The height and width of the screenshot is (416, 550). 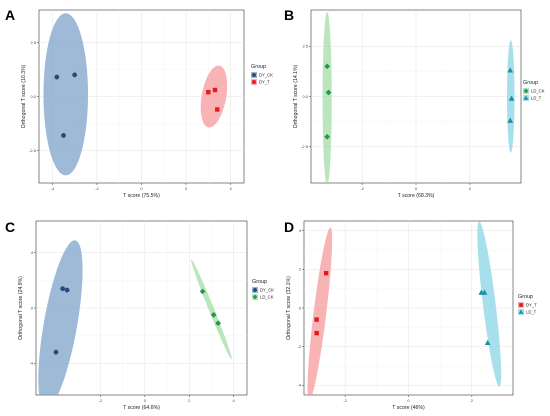 What do you see at coordinates (408, 408) in the screenshot?
I see `x-axis-title: T score (46%)` at bounding box center [408, 408].